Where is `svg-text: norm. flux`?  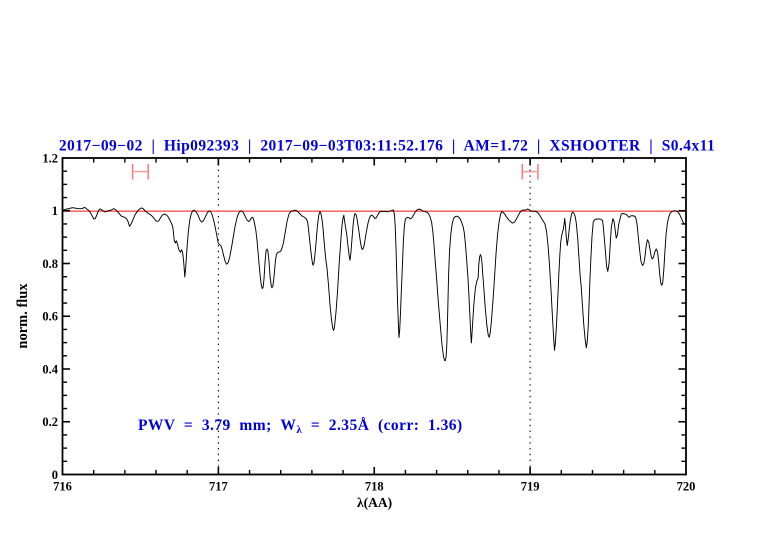
svg-text: norm. flux is located at coordinates (23, 316).